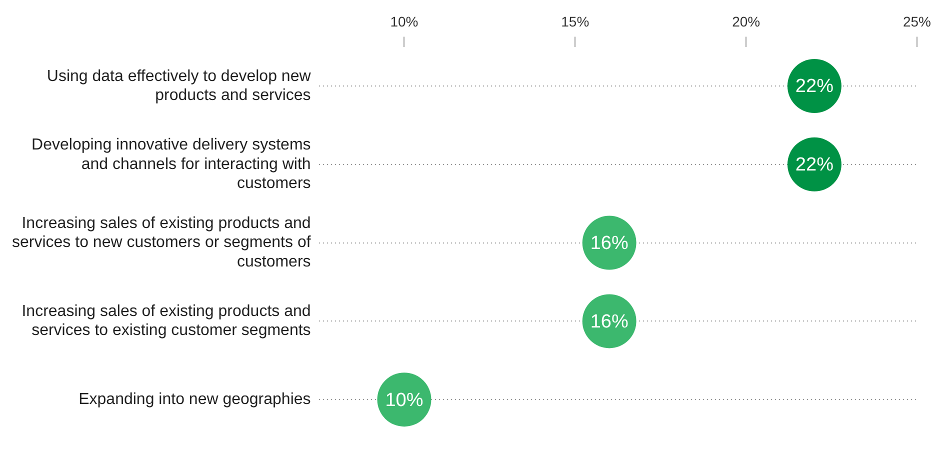  Describe the element at coordinates (575, 21) in the screenshot. I see `x-tick-label: 15%` at that location.